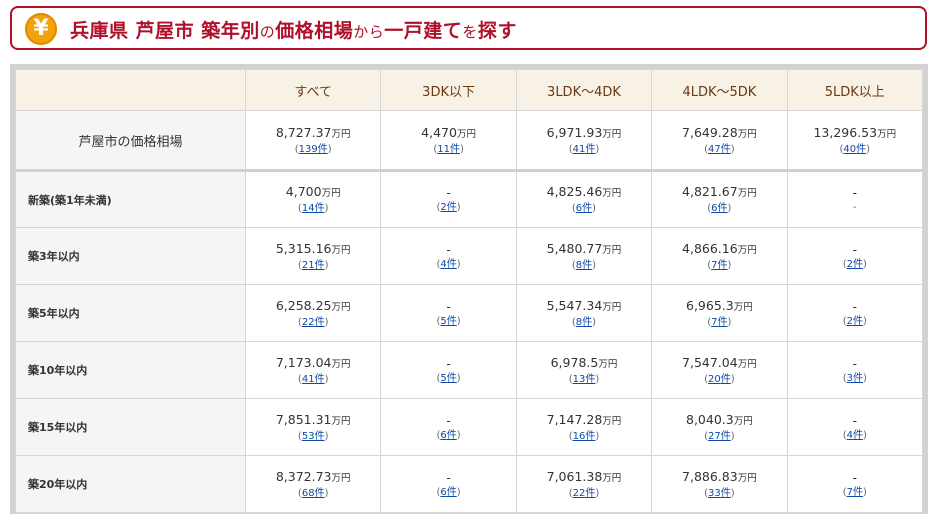 Image resolution: width=937 pixels, height=522 pixels. I want to click on count-number: 53, so click(308, 436).